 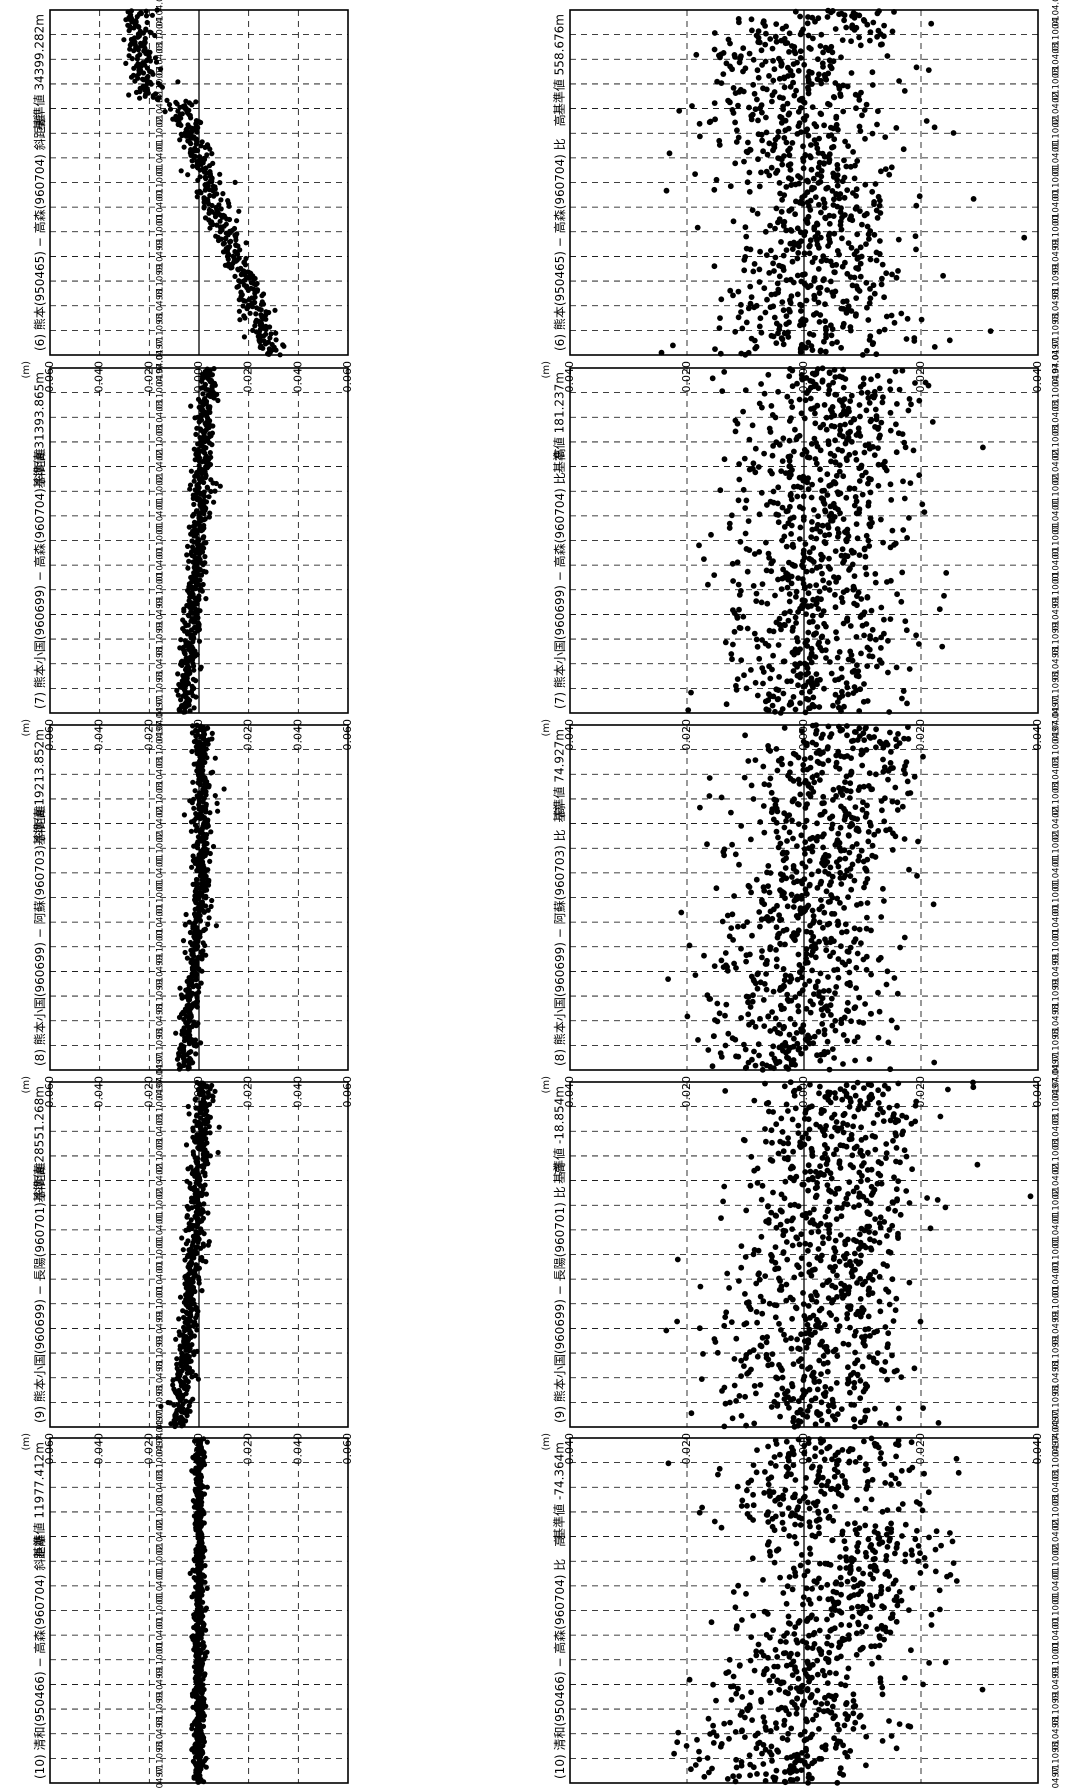 I want to click on reference-value: 基準値 34399.282m, so click(x=39, y=72).